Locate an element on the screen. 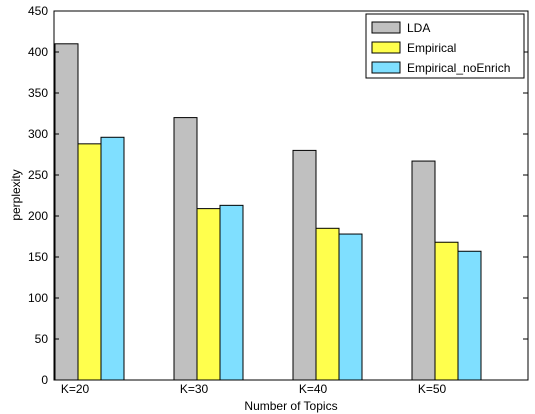  y-tick-label: 150 is located at coordinates (38, 257).